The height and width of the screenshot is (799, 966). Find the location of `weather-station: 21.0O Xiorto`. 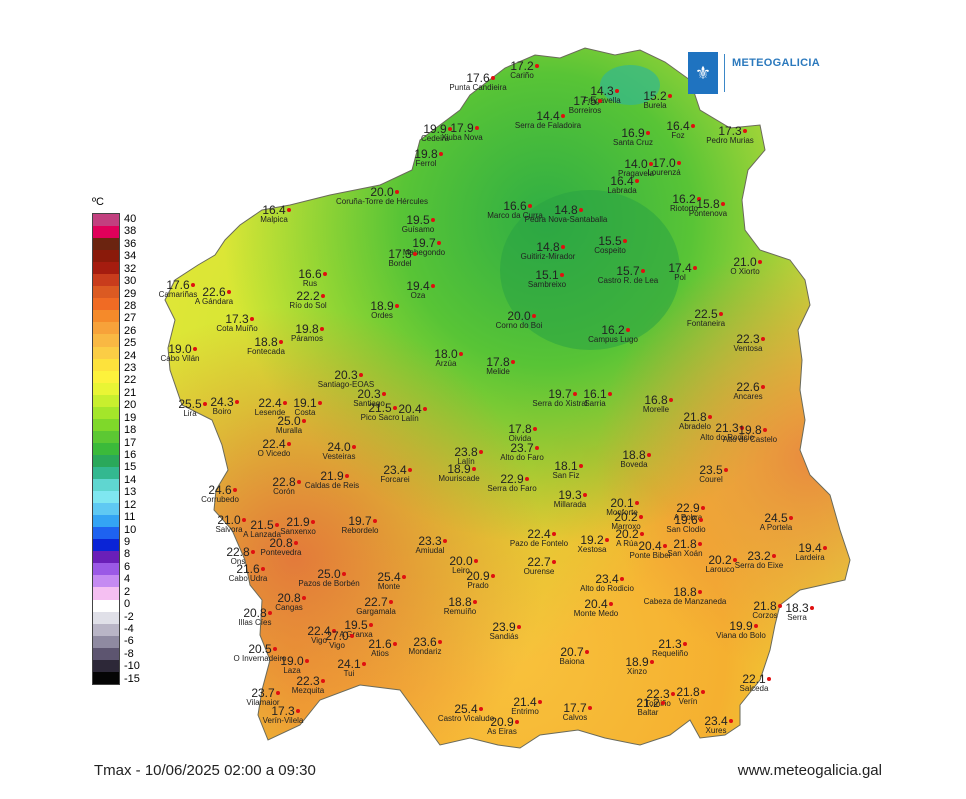

weather-station: 21.0O Xiorto is located at coordinates (746, 265).